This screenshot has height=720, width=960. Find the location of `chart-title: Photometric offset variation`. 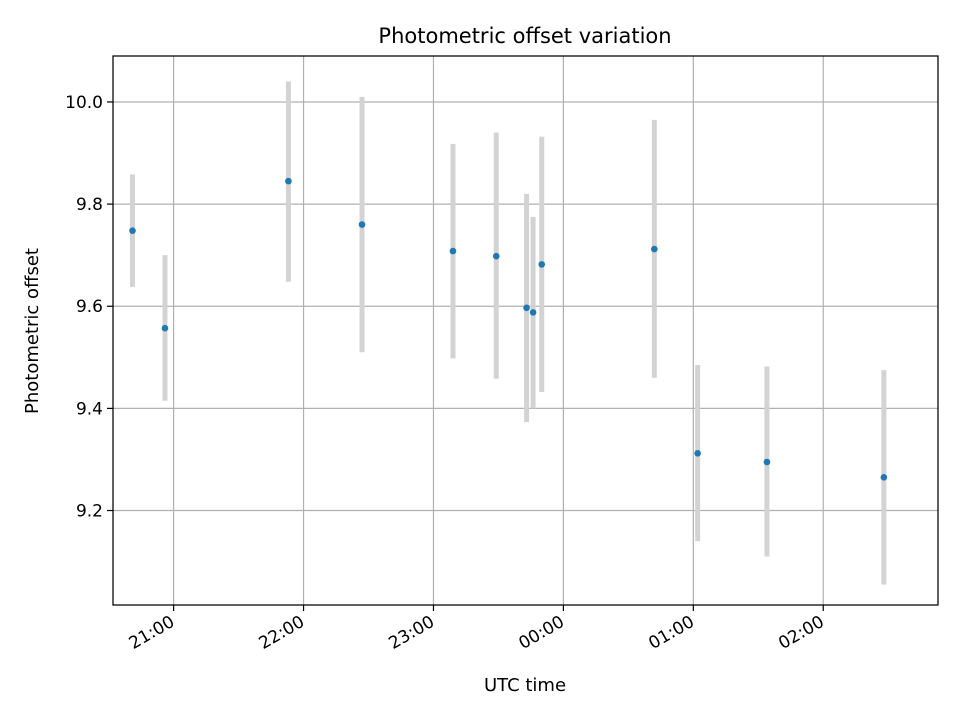

chart-title: Photometric offset variation is located at coordinates (524, 36).